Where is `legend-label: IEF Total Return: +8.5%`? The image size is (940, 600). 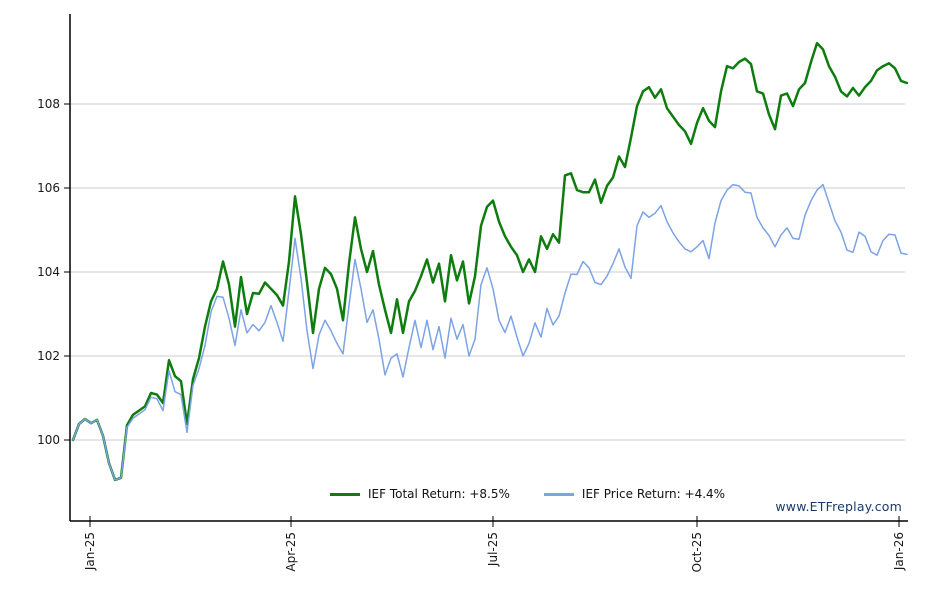
legend-label: IEF Total Return: +8.5% is located at coordinates (439, 494).